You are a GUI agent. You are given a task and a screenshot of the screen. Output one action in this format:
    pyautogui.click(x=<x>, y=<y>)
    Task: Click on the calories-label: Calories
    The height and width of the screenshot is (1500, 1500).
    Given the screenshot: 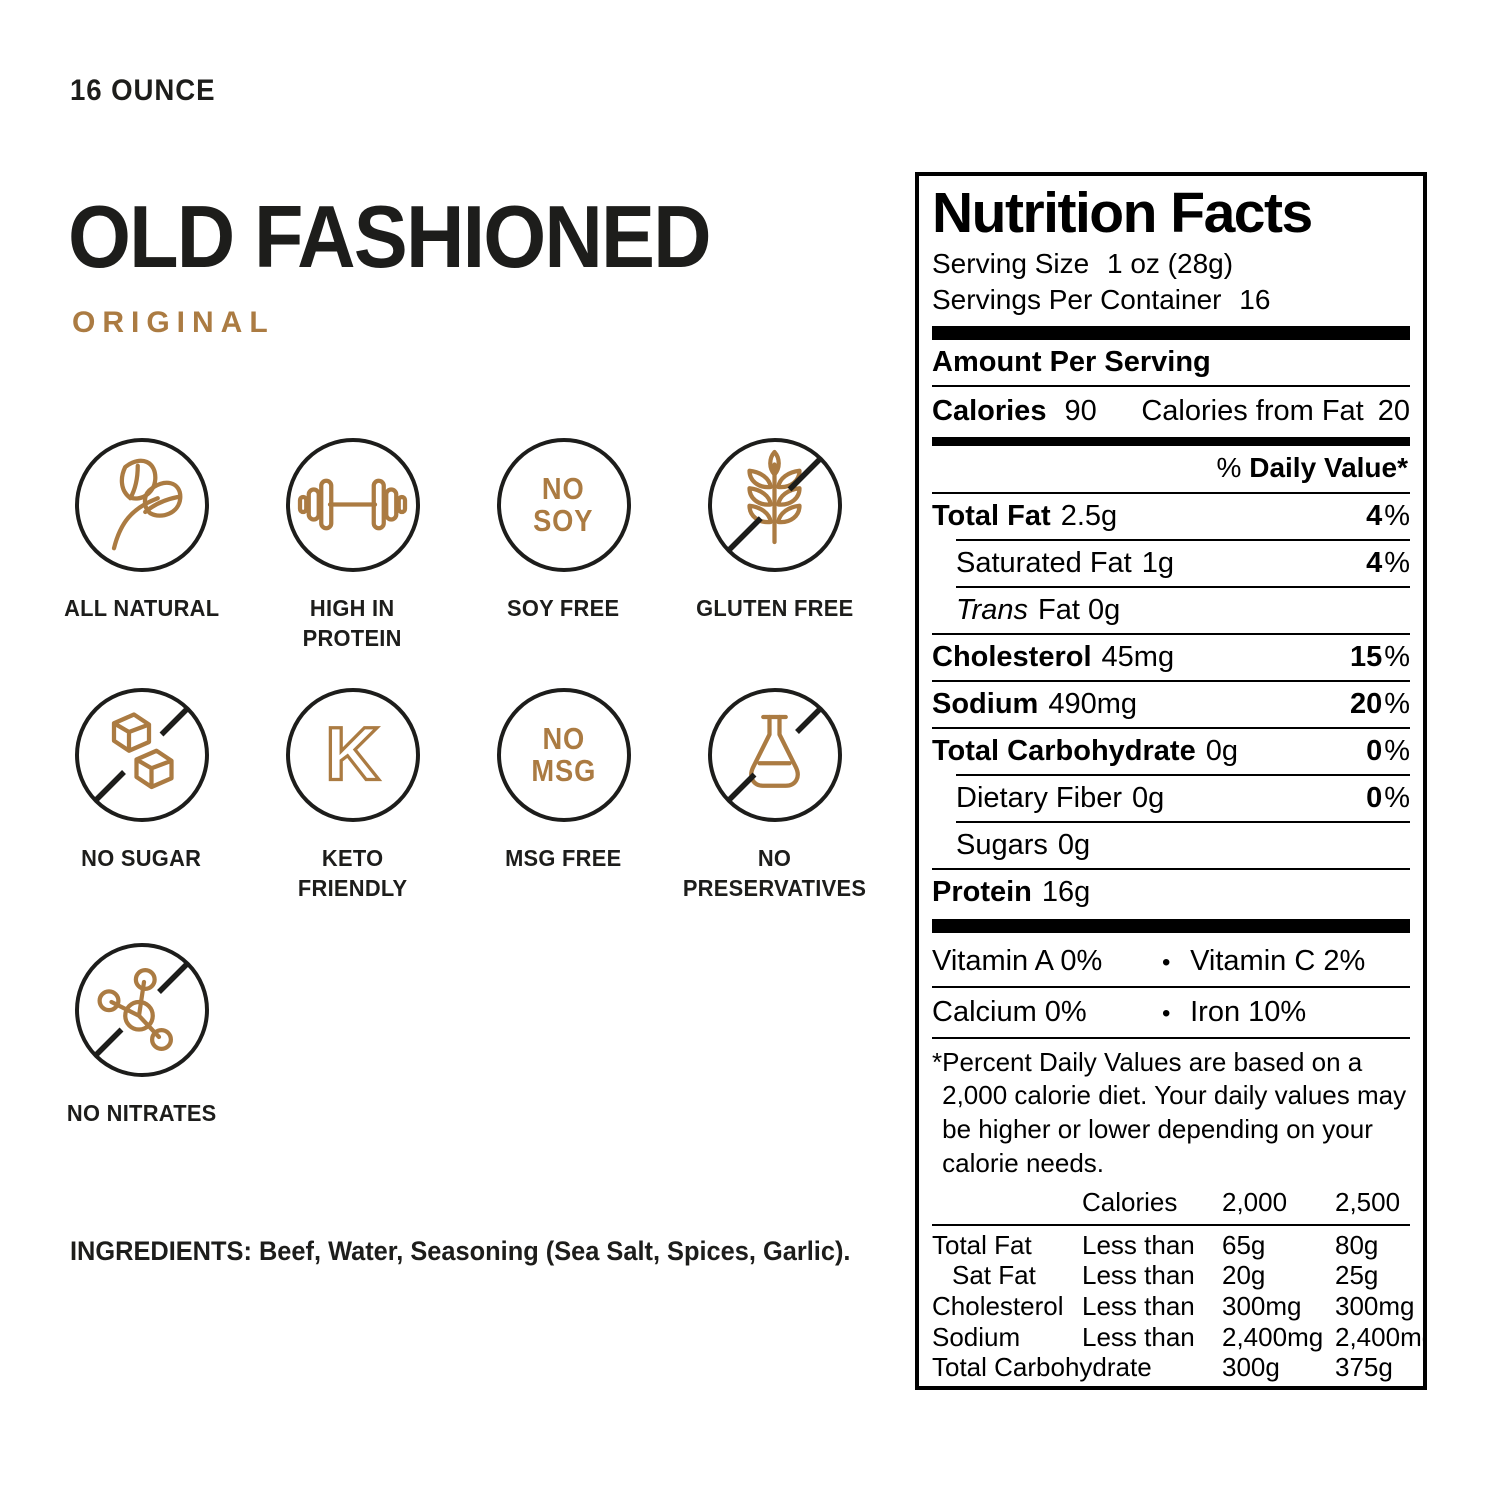 What is the action you would take?
    pyautogui.click(x=989, y=410)
    